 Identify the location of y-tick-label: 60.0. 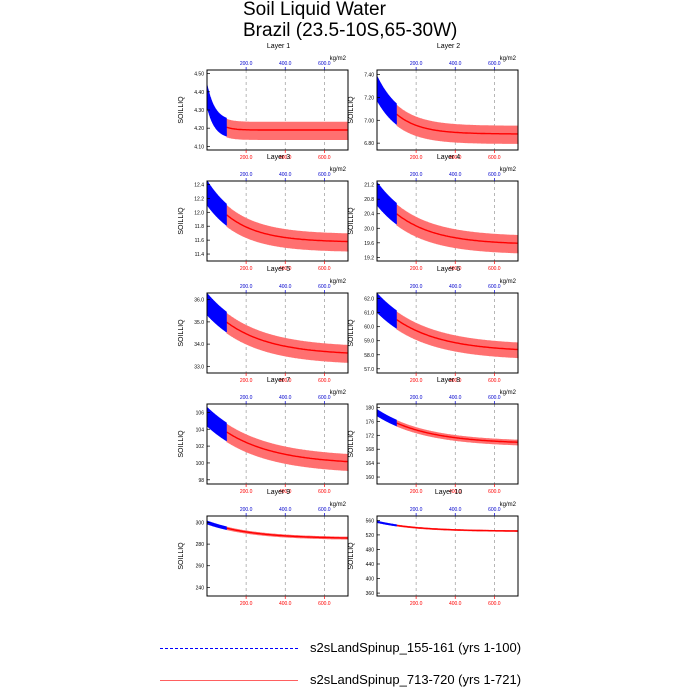
(369, 328).